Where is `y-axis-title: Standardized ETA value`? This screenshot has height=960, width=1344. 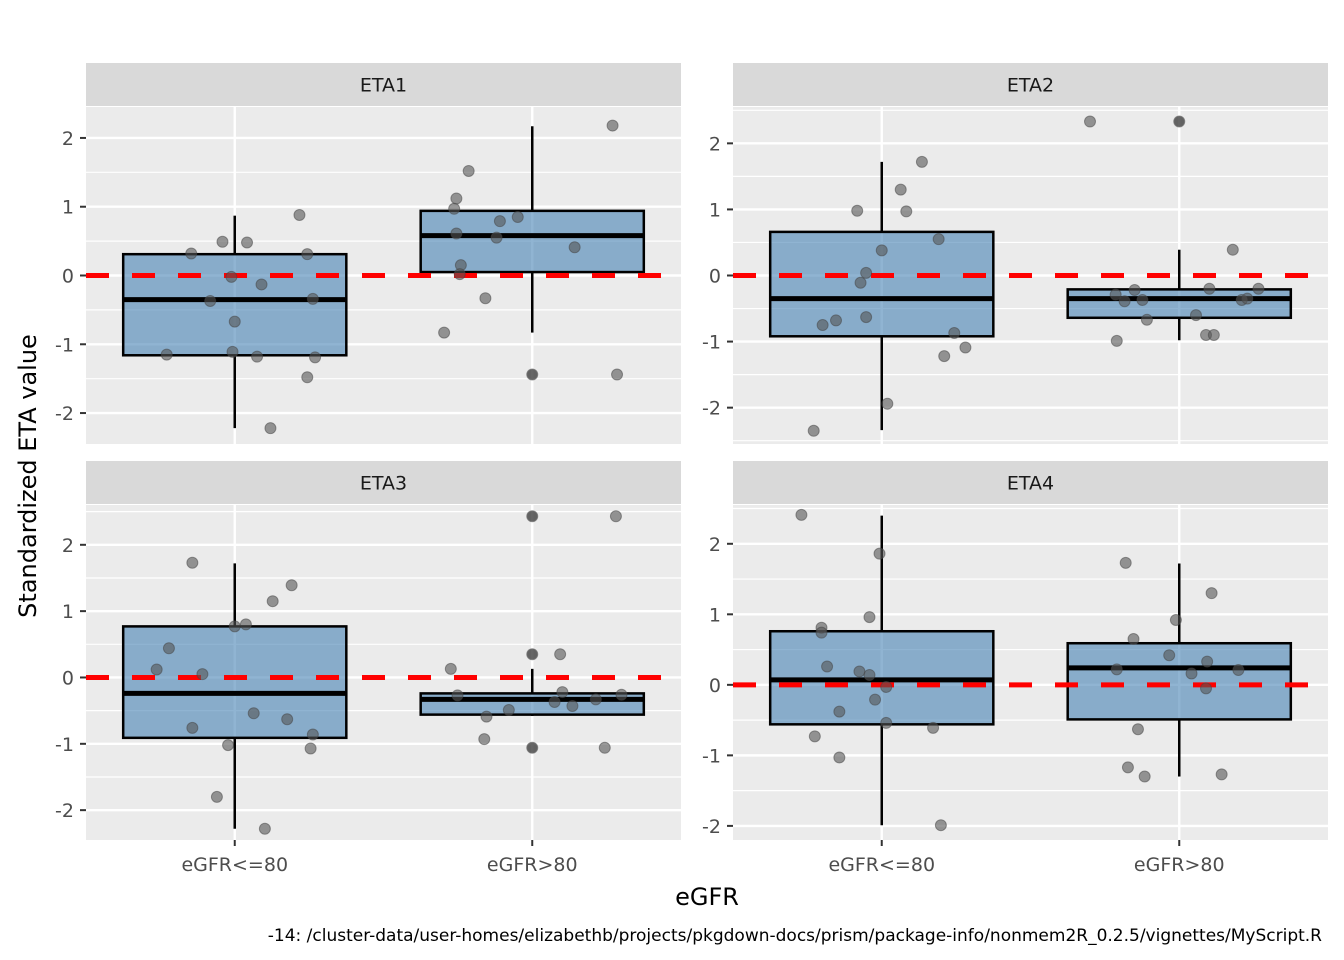
y-axis-title: Standardized ETA value is located at coordinates (28, 476).